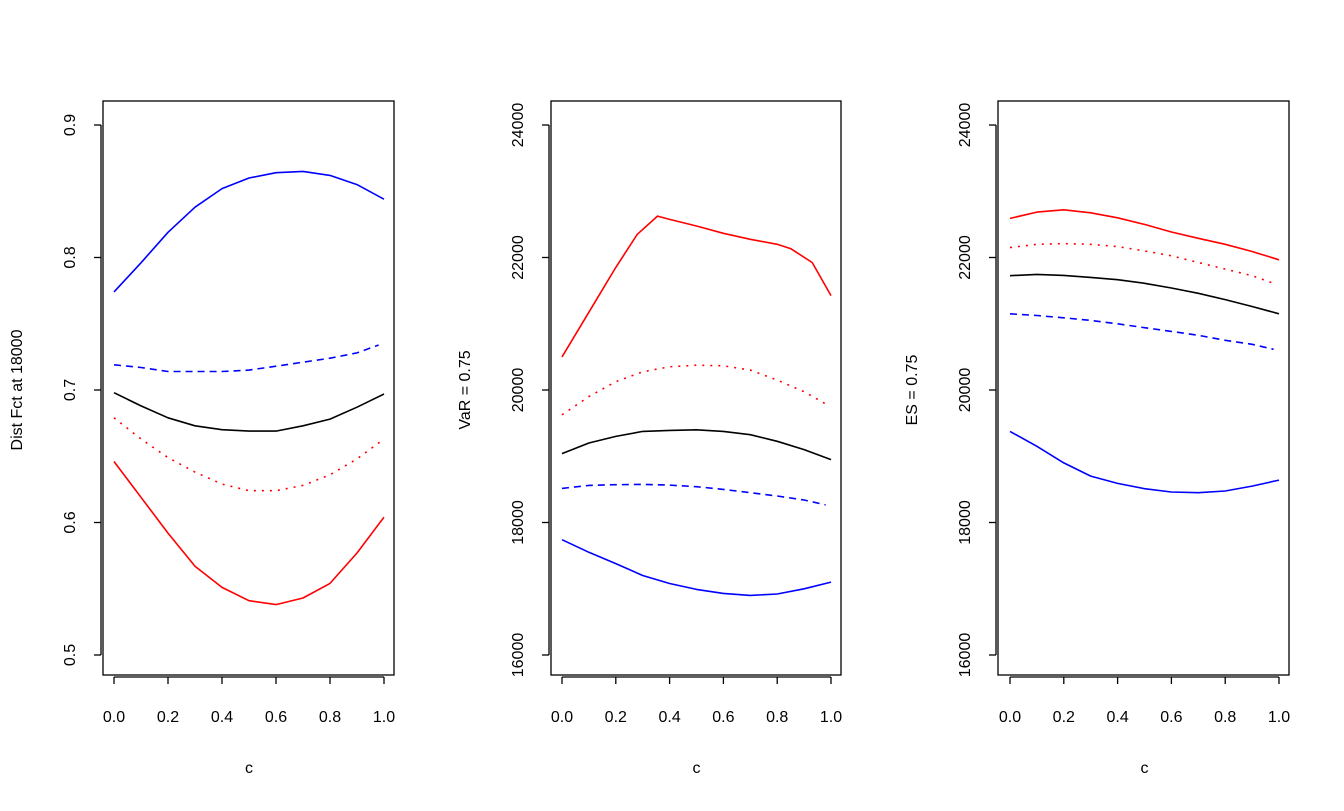 Image resolution: width=1344 pixels, height=811 pixels. Describe the element at coordinates (465, 389) in the screenshot. I see `y-axis-label: VaR = 0.75` at that location.